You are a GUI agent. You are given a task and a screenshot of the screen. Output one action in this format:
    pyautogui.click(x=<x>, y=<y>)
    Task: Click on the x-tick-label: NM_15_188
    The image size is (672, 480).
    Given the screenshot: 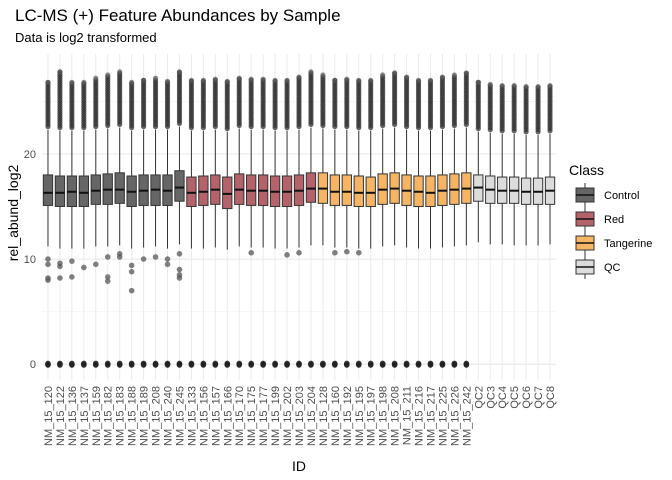 What is the action you would take?
    pyautogui.click(x=133, y=416)
    